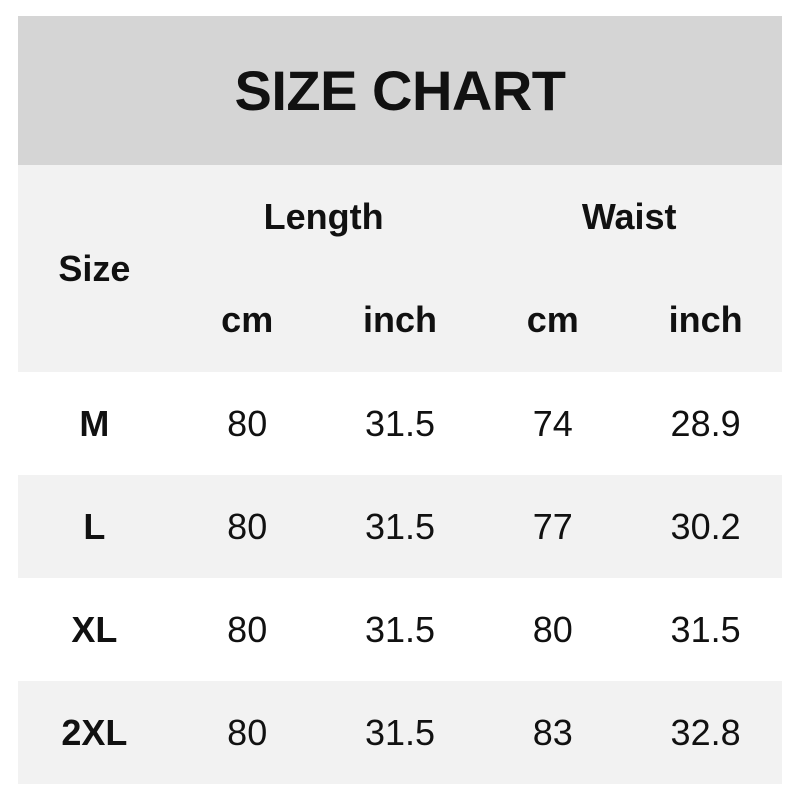 Image resolution: width=800 pixels, height=800 pixels. I want to click on table-row: 2XL 80 31.5 83 32.8, so click(400, 732).